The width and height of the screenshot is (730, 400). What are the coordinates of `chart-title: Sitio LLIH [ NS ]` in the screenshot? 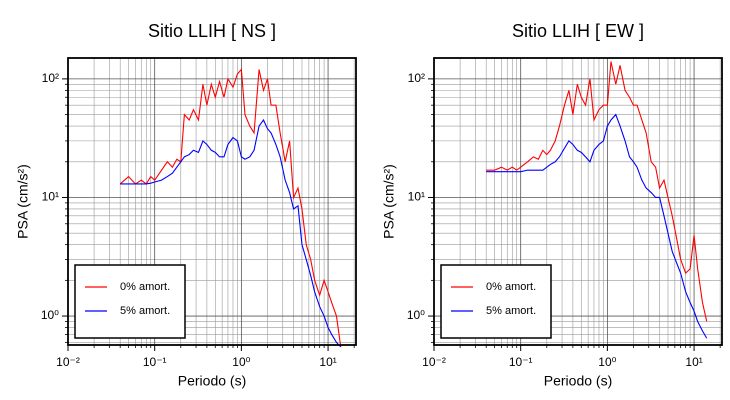 It's located at (212, 31).